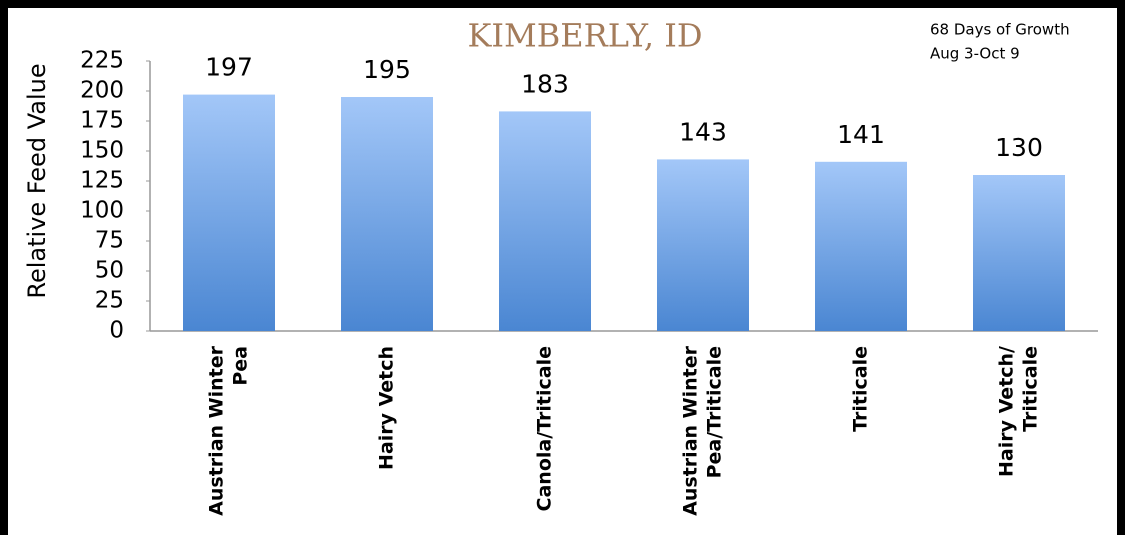 This screenshot has height=535, width=1125. Describe the element at coordinates (109, 271) in the screenshot. I see `y-tick-label: 50` at that location.